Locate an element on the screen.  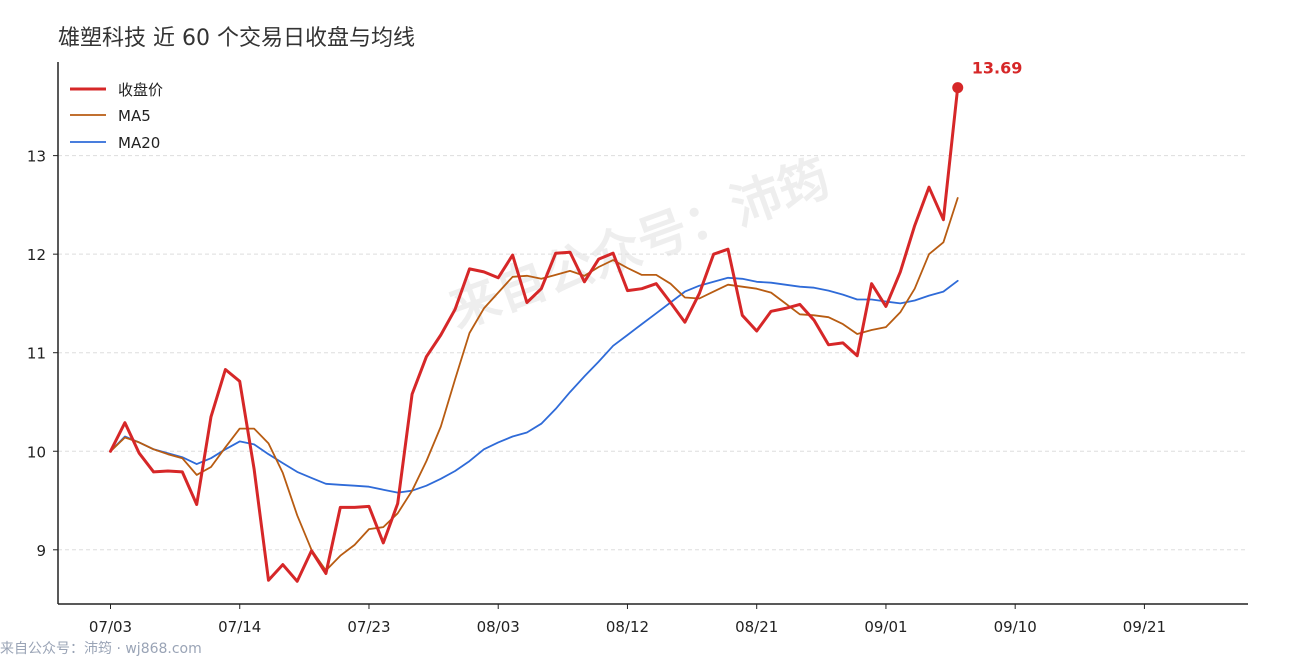
data-labels: 13.69 is located at coordinates (997, 68).